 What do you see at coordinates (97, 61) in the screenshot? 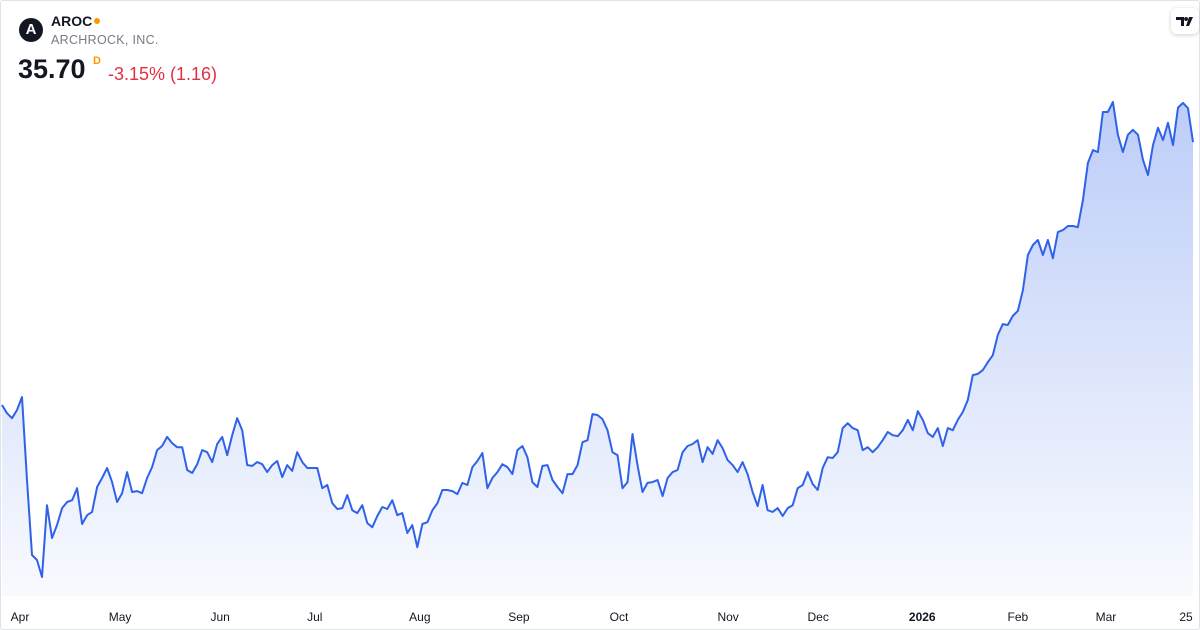
I see `interval: D` at bounding box center [97, 61].